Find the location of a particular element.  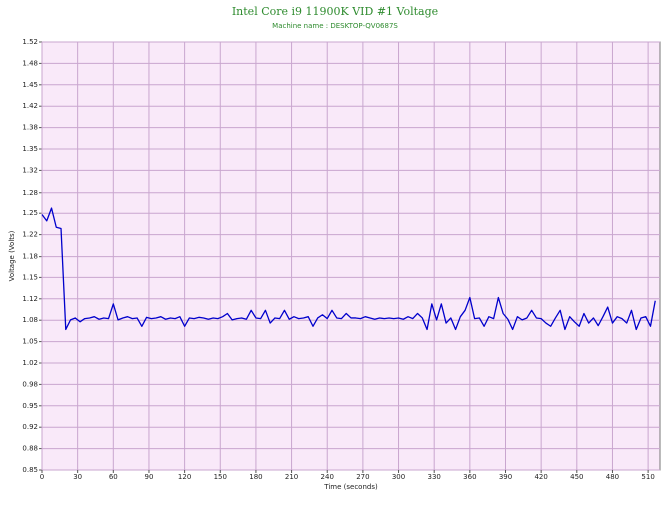

y-tick-label: 1.45 is located at coordinates (30, 85).